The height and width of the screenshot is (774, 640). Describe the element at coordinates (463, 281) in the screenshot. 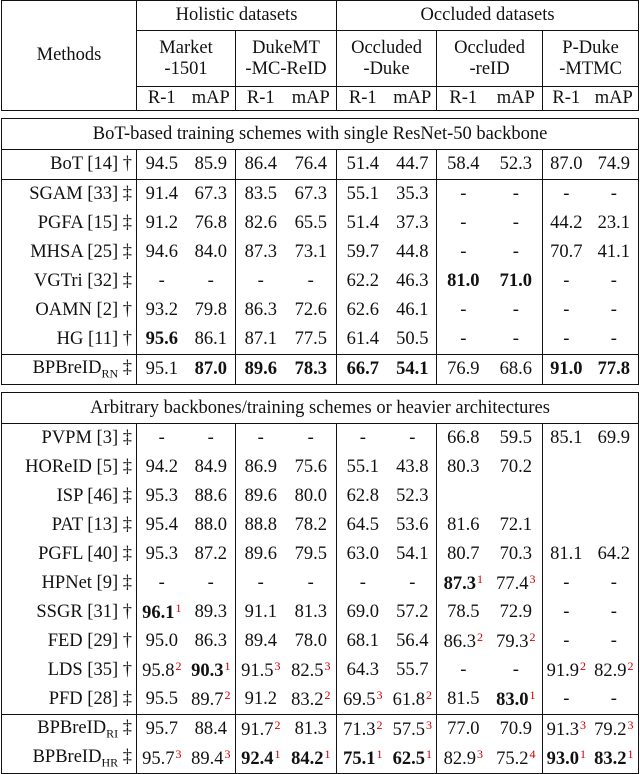

I see `metric-value: 81.0` at that location.